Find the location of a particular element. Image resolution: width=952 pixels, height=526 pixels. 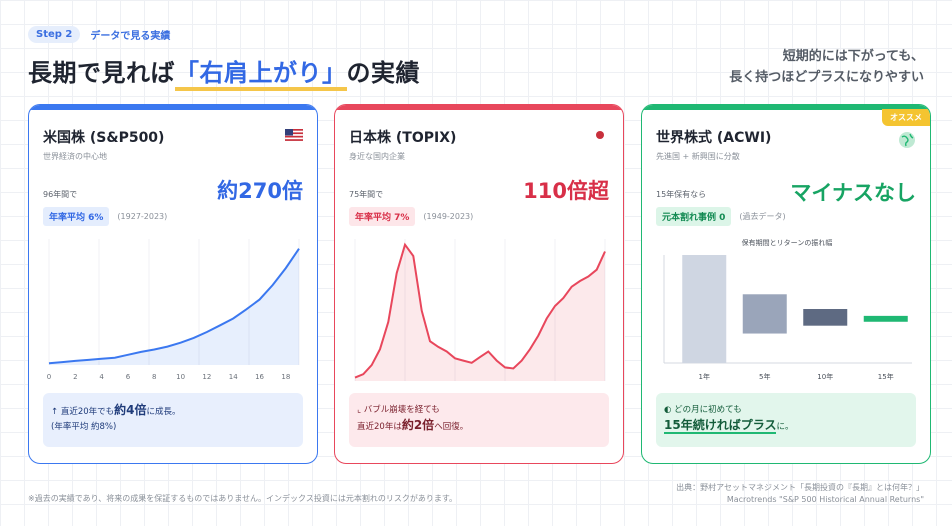

x-tick-label: 4 is located at coordinates (101, 377).